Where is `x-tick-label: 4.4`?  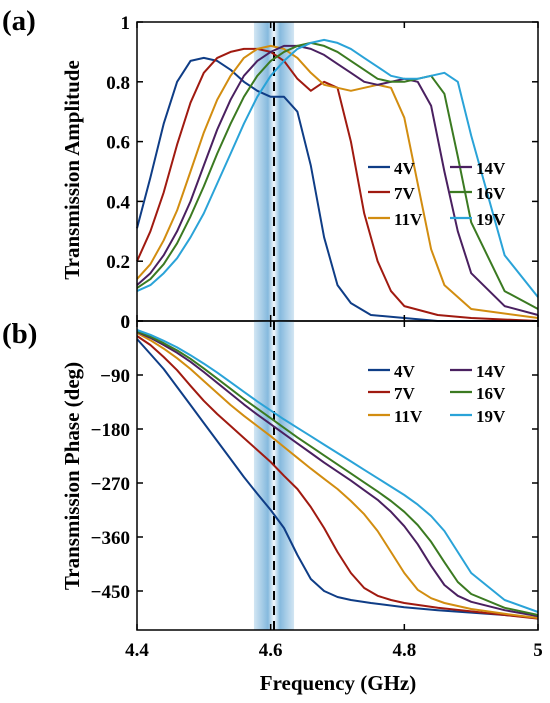
x-tick-label: 4.4 is located at coordinates (137, 650).